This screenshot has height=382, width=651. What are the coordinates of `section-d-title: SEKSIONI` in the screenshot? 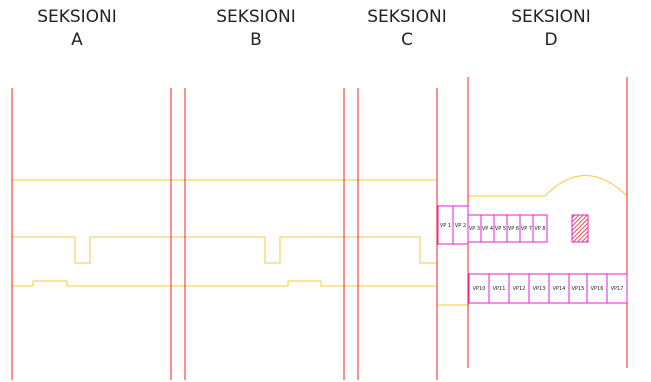 It's located at (551, 17).